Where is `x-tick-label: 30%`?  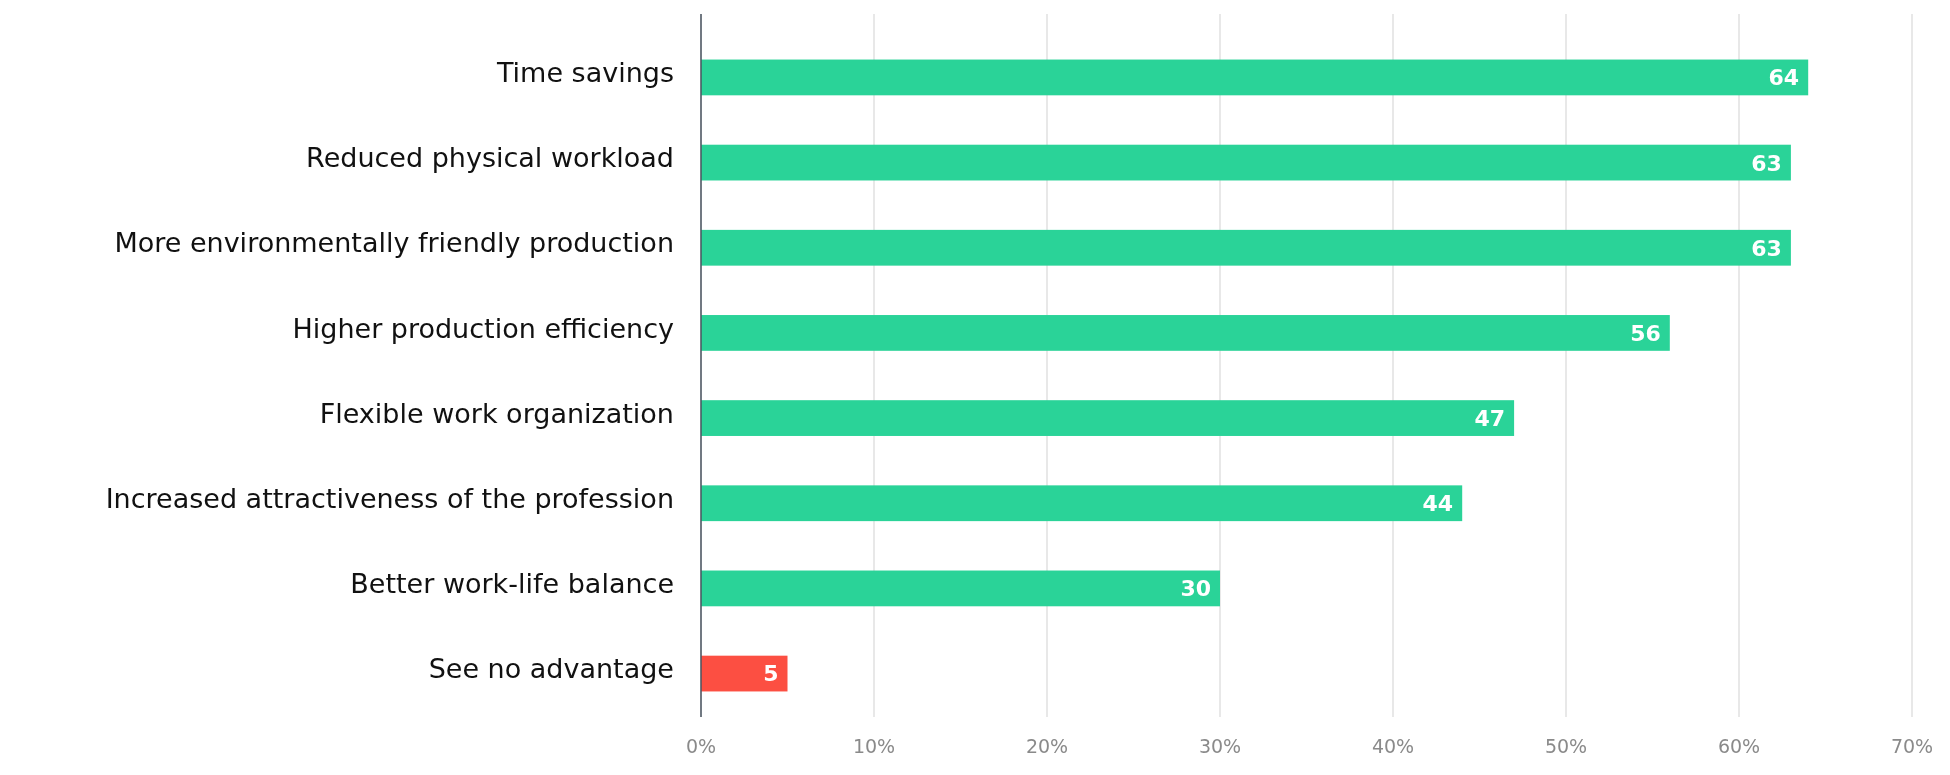 x-tick-label: 30% is located at coordinates (1220, 746).